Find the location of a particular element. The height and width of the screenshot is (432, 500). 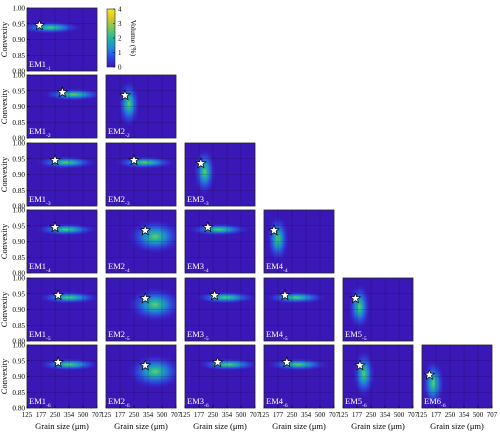

panel-label: EM6-6 is located at coordinates (435, 402).